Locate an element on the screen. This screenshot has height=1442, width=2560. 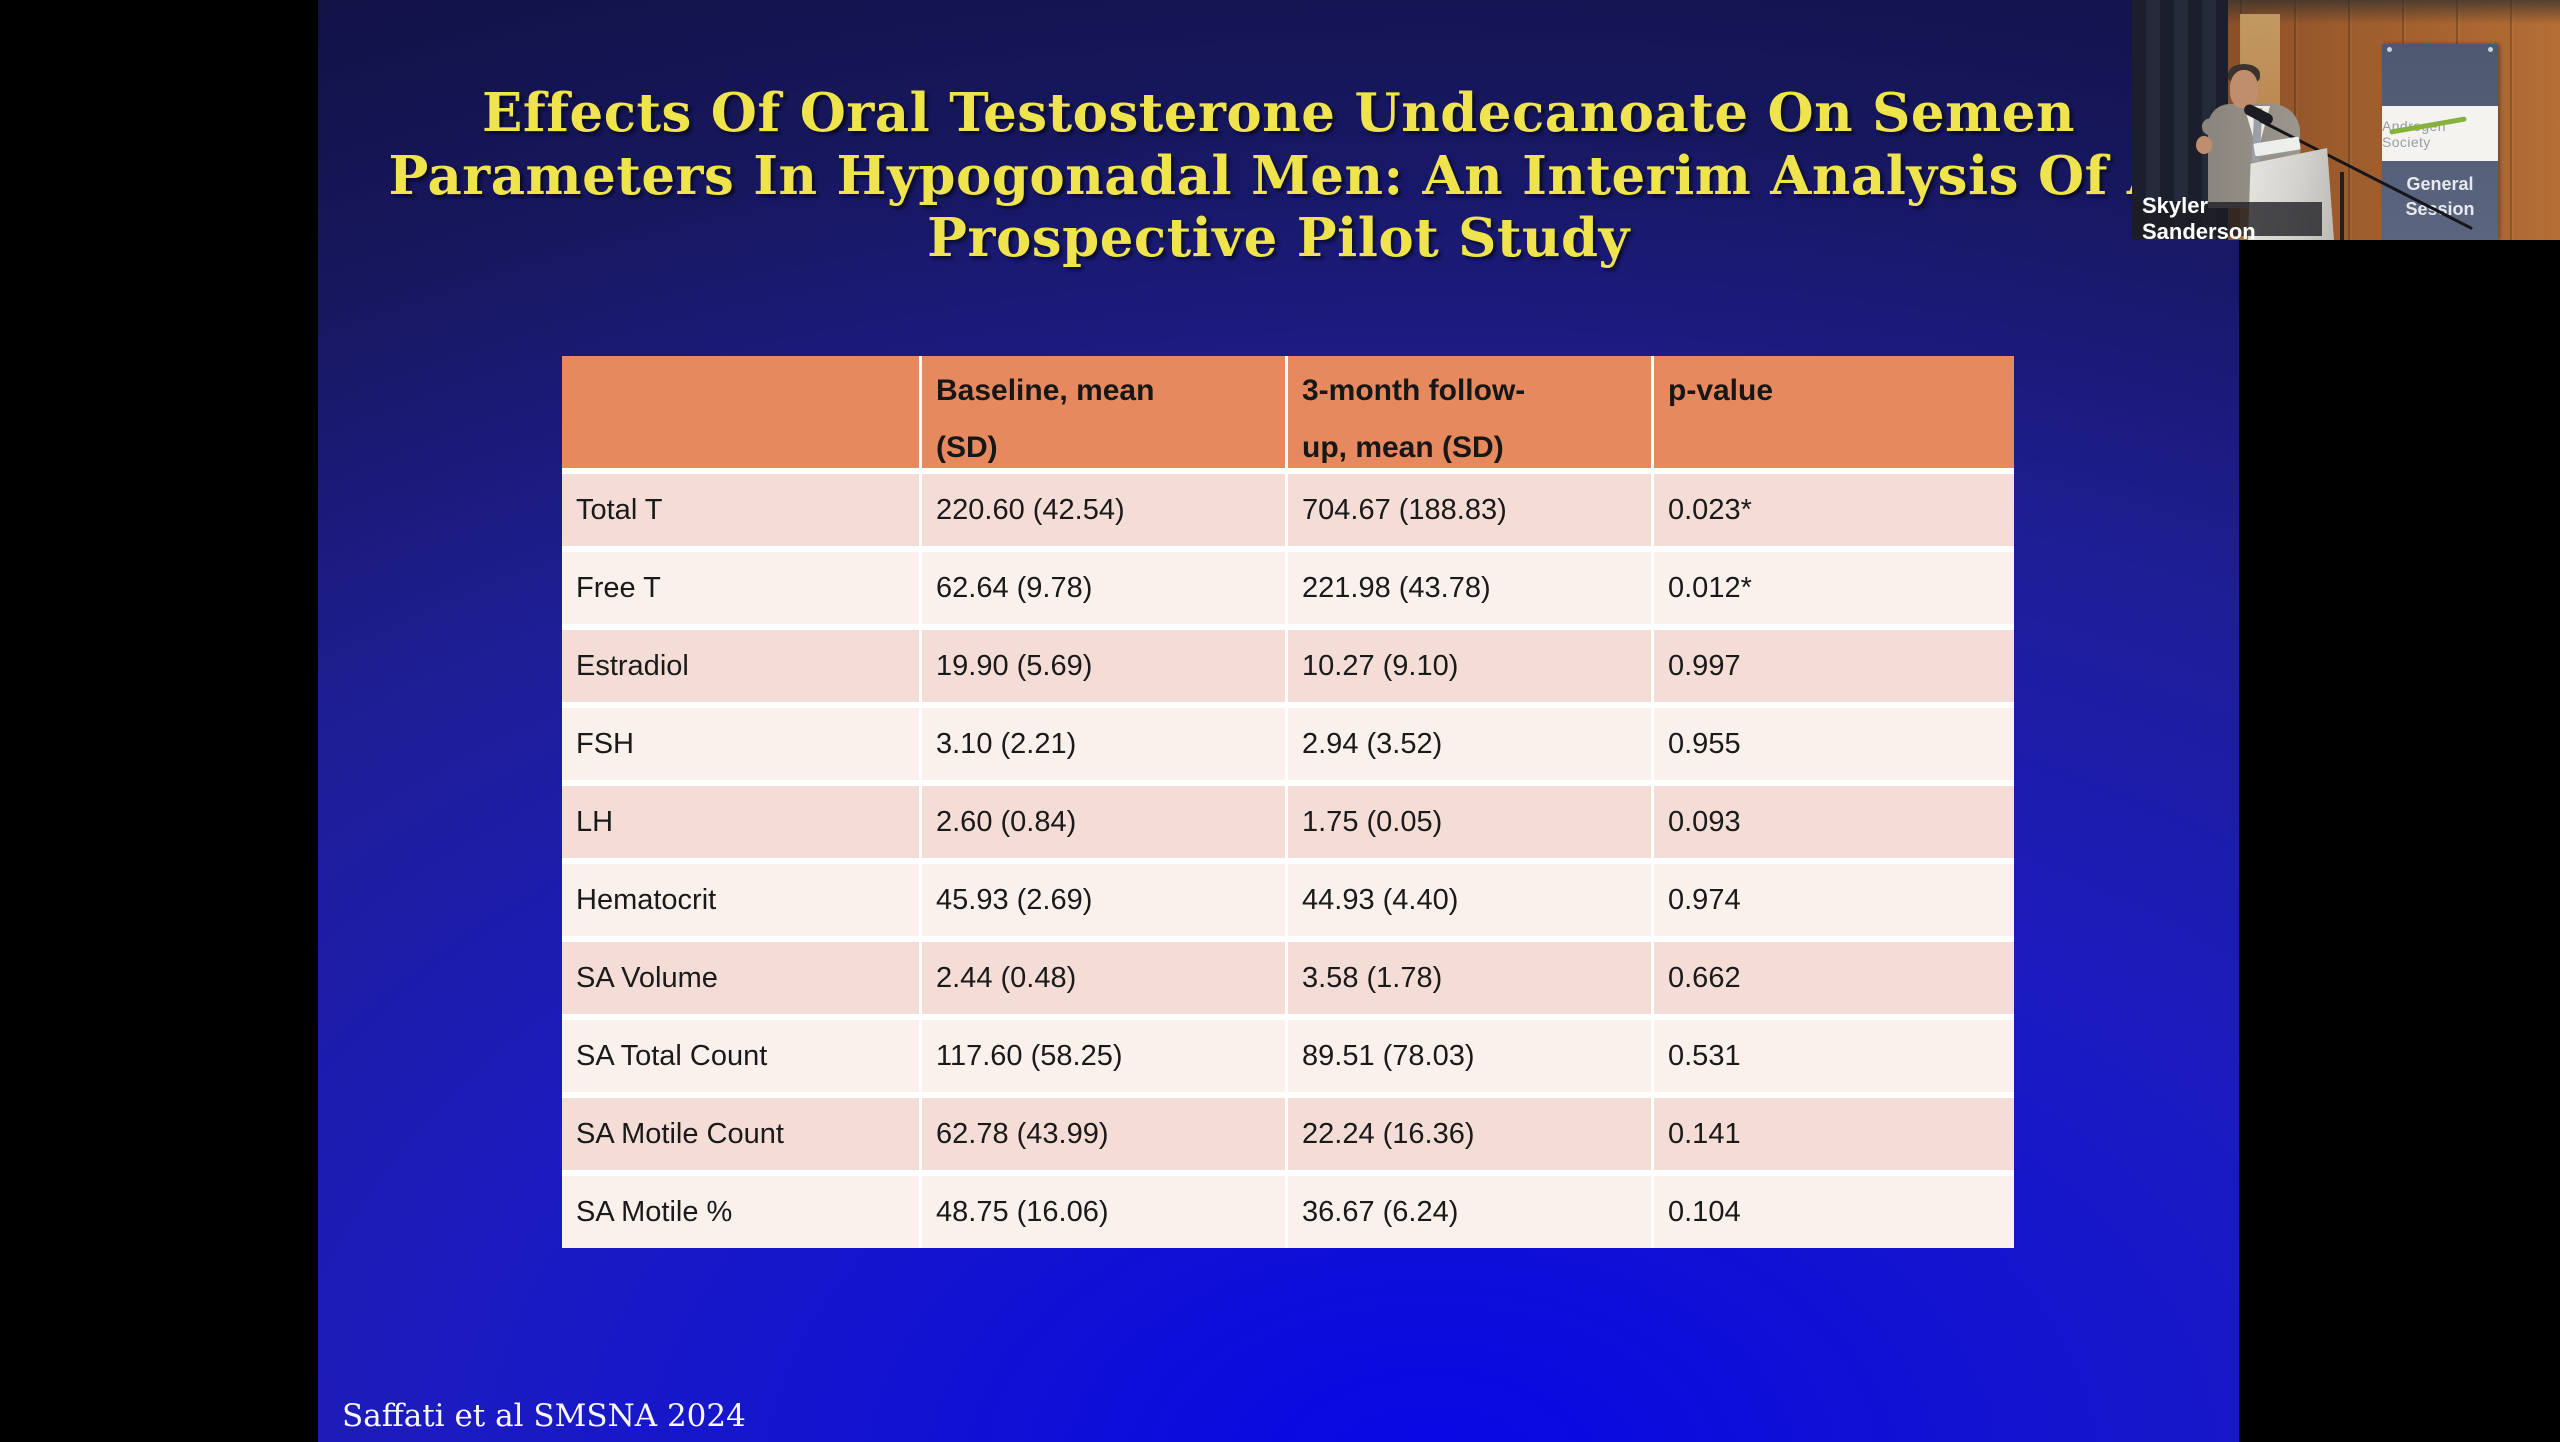
p-value: 0.997 is located at coordinates (1834, 666).